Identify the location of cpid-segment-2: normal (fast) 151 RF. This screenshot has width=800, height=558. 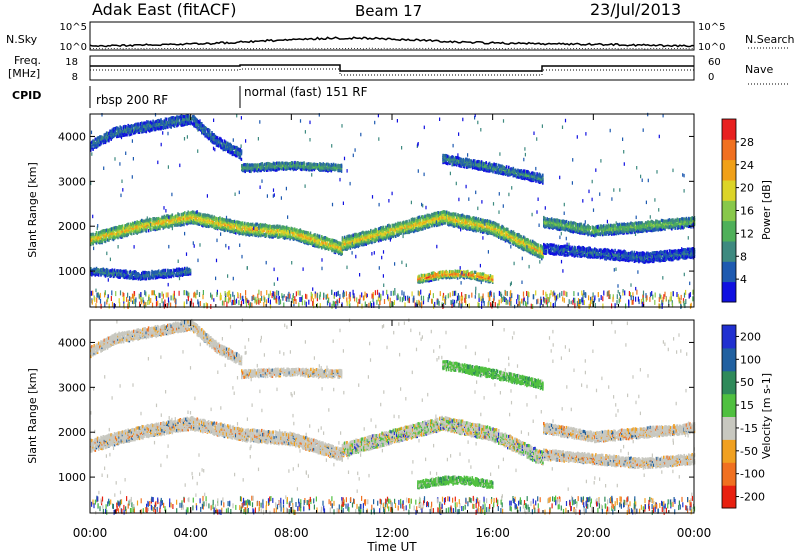
(306, 92).